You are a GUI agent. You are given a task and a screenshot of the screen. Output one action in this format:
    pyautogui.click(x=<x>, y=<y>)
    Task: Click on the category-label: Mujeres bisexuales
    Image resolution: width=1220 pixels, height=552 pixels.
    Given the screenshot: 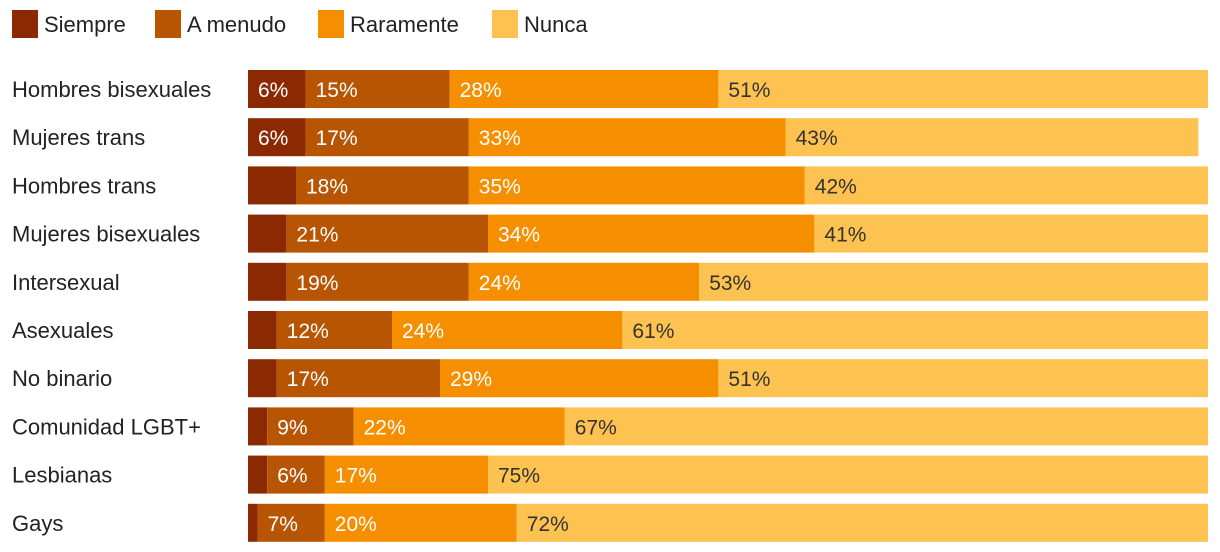 What is the action you would take?
    pyautogui.click(x=106, y=234)
    